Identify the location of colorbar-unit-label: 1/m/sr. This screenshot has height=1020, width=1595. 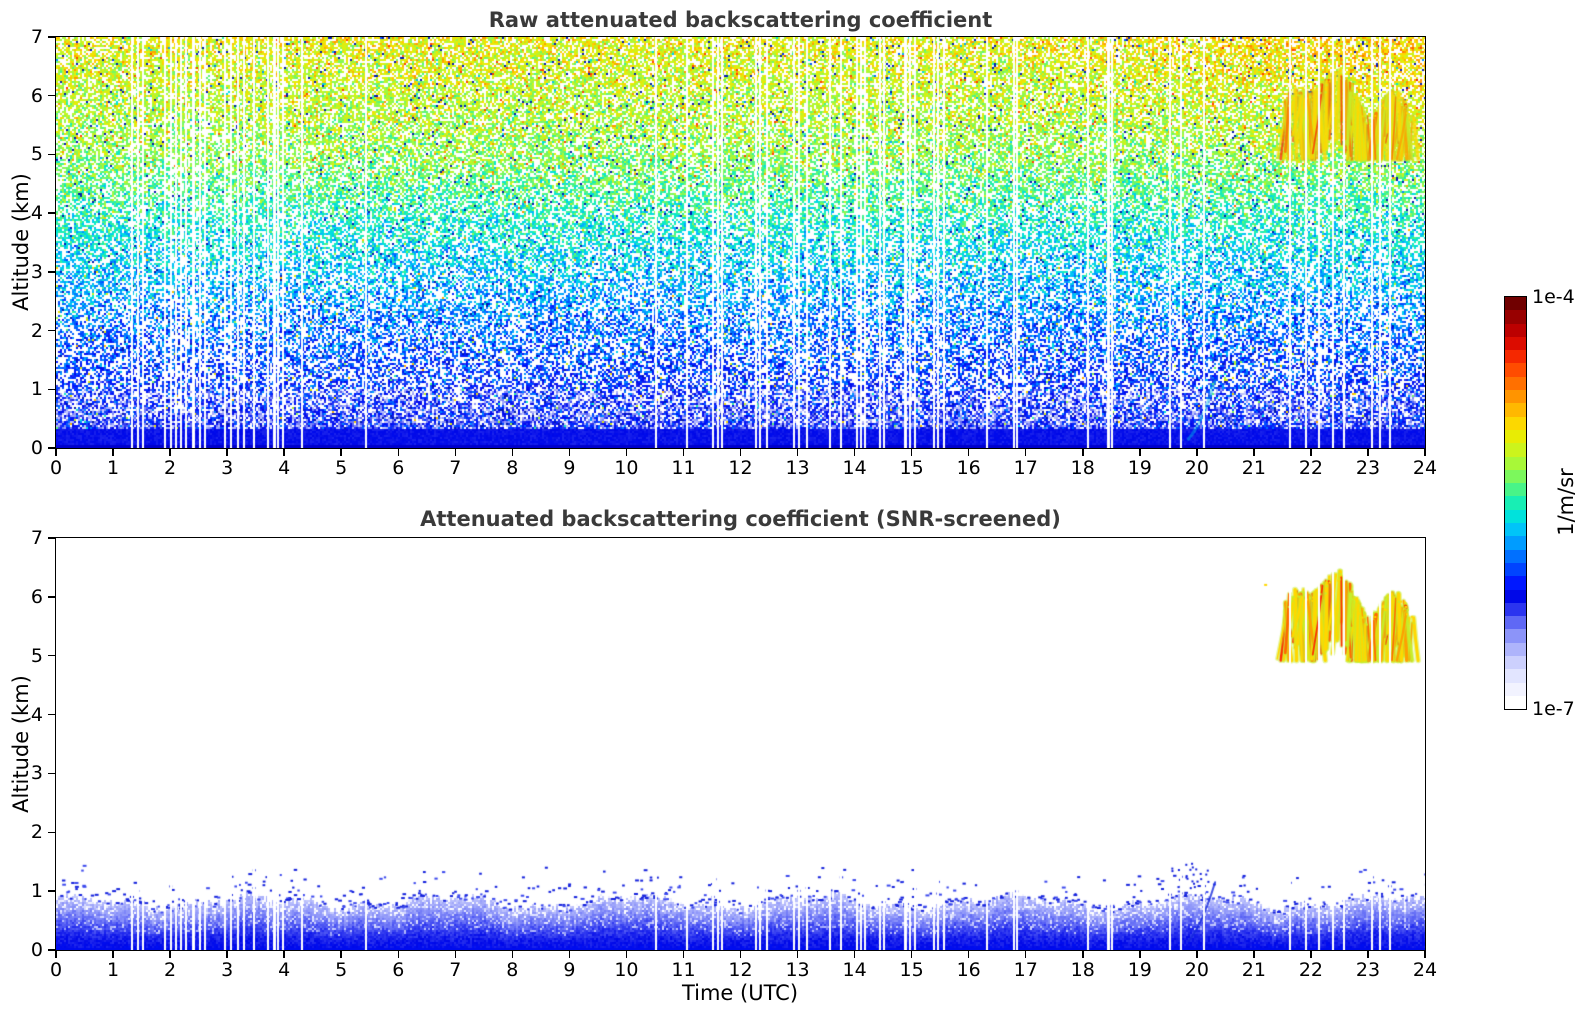
(1566, 502).